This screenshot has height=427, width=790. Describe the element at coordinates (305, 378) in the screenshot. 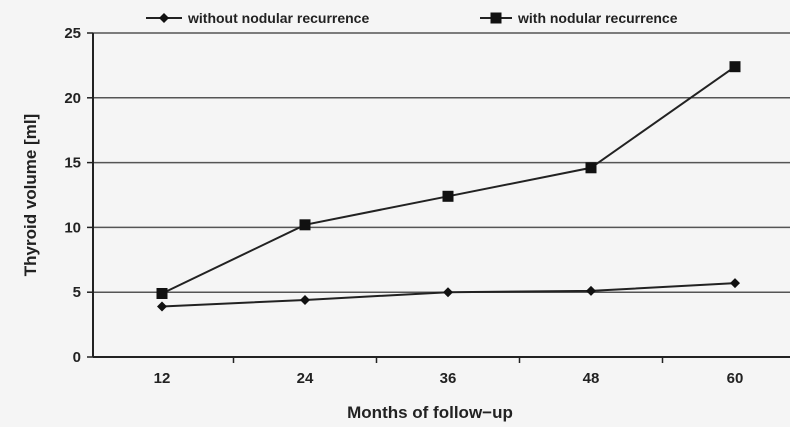

I see `x-tick-label: 24` at that location.